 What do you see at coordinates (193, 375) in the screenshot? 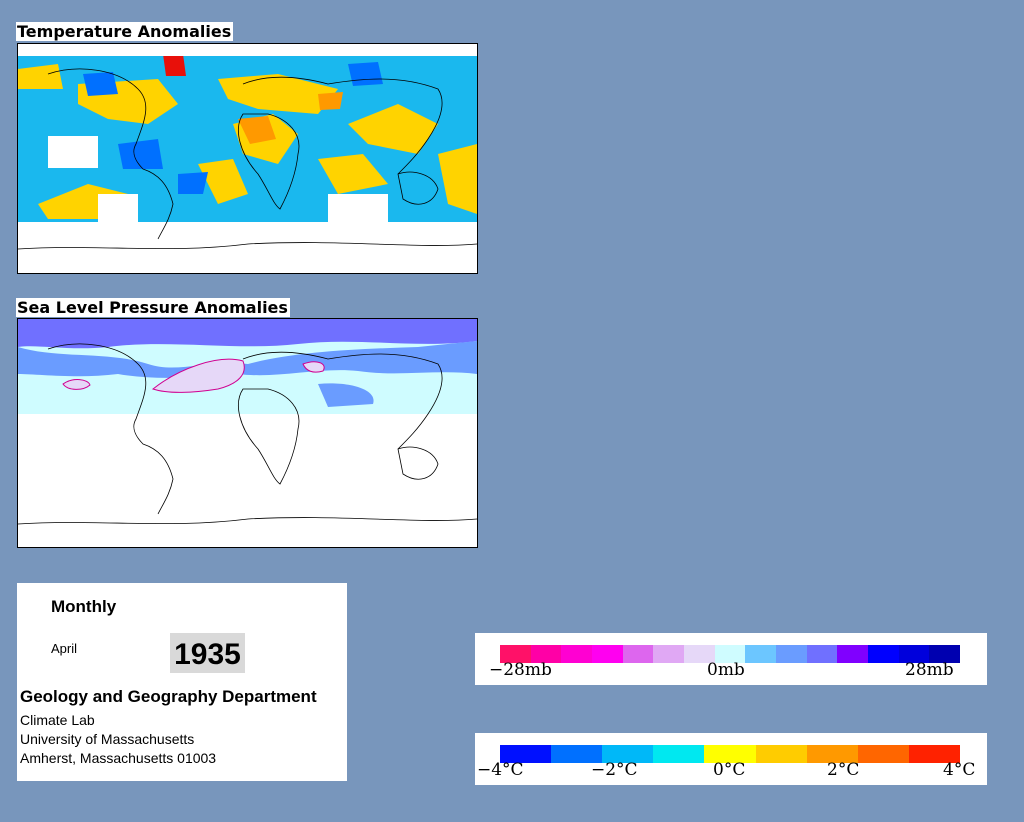
I see `high-pressure-contours` at bounding box center [193, 375].